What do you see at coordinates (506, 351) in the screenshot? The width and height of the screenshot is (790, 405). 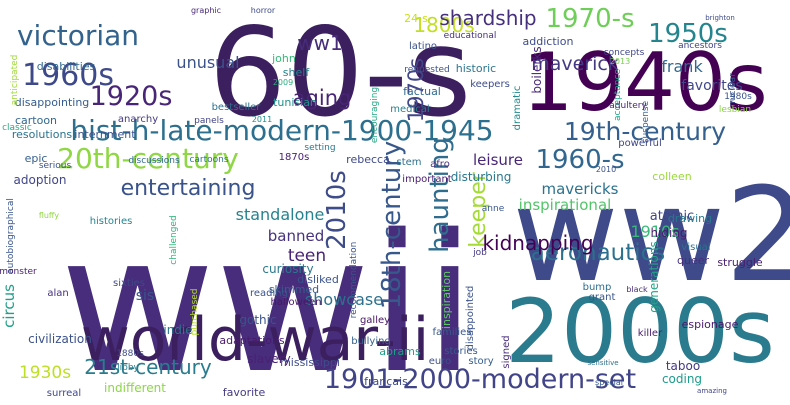 I see `word-signed: signed` at bounding box center [506, 351].